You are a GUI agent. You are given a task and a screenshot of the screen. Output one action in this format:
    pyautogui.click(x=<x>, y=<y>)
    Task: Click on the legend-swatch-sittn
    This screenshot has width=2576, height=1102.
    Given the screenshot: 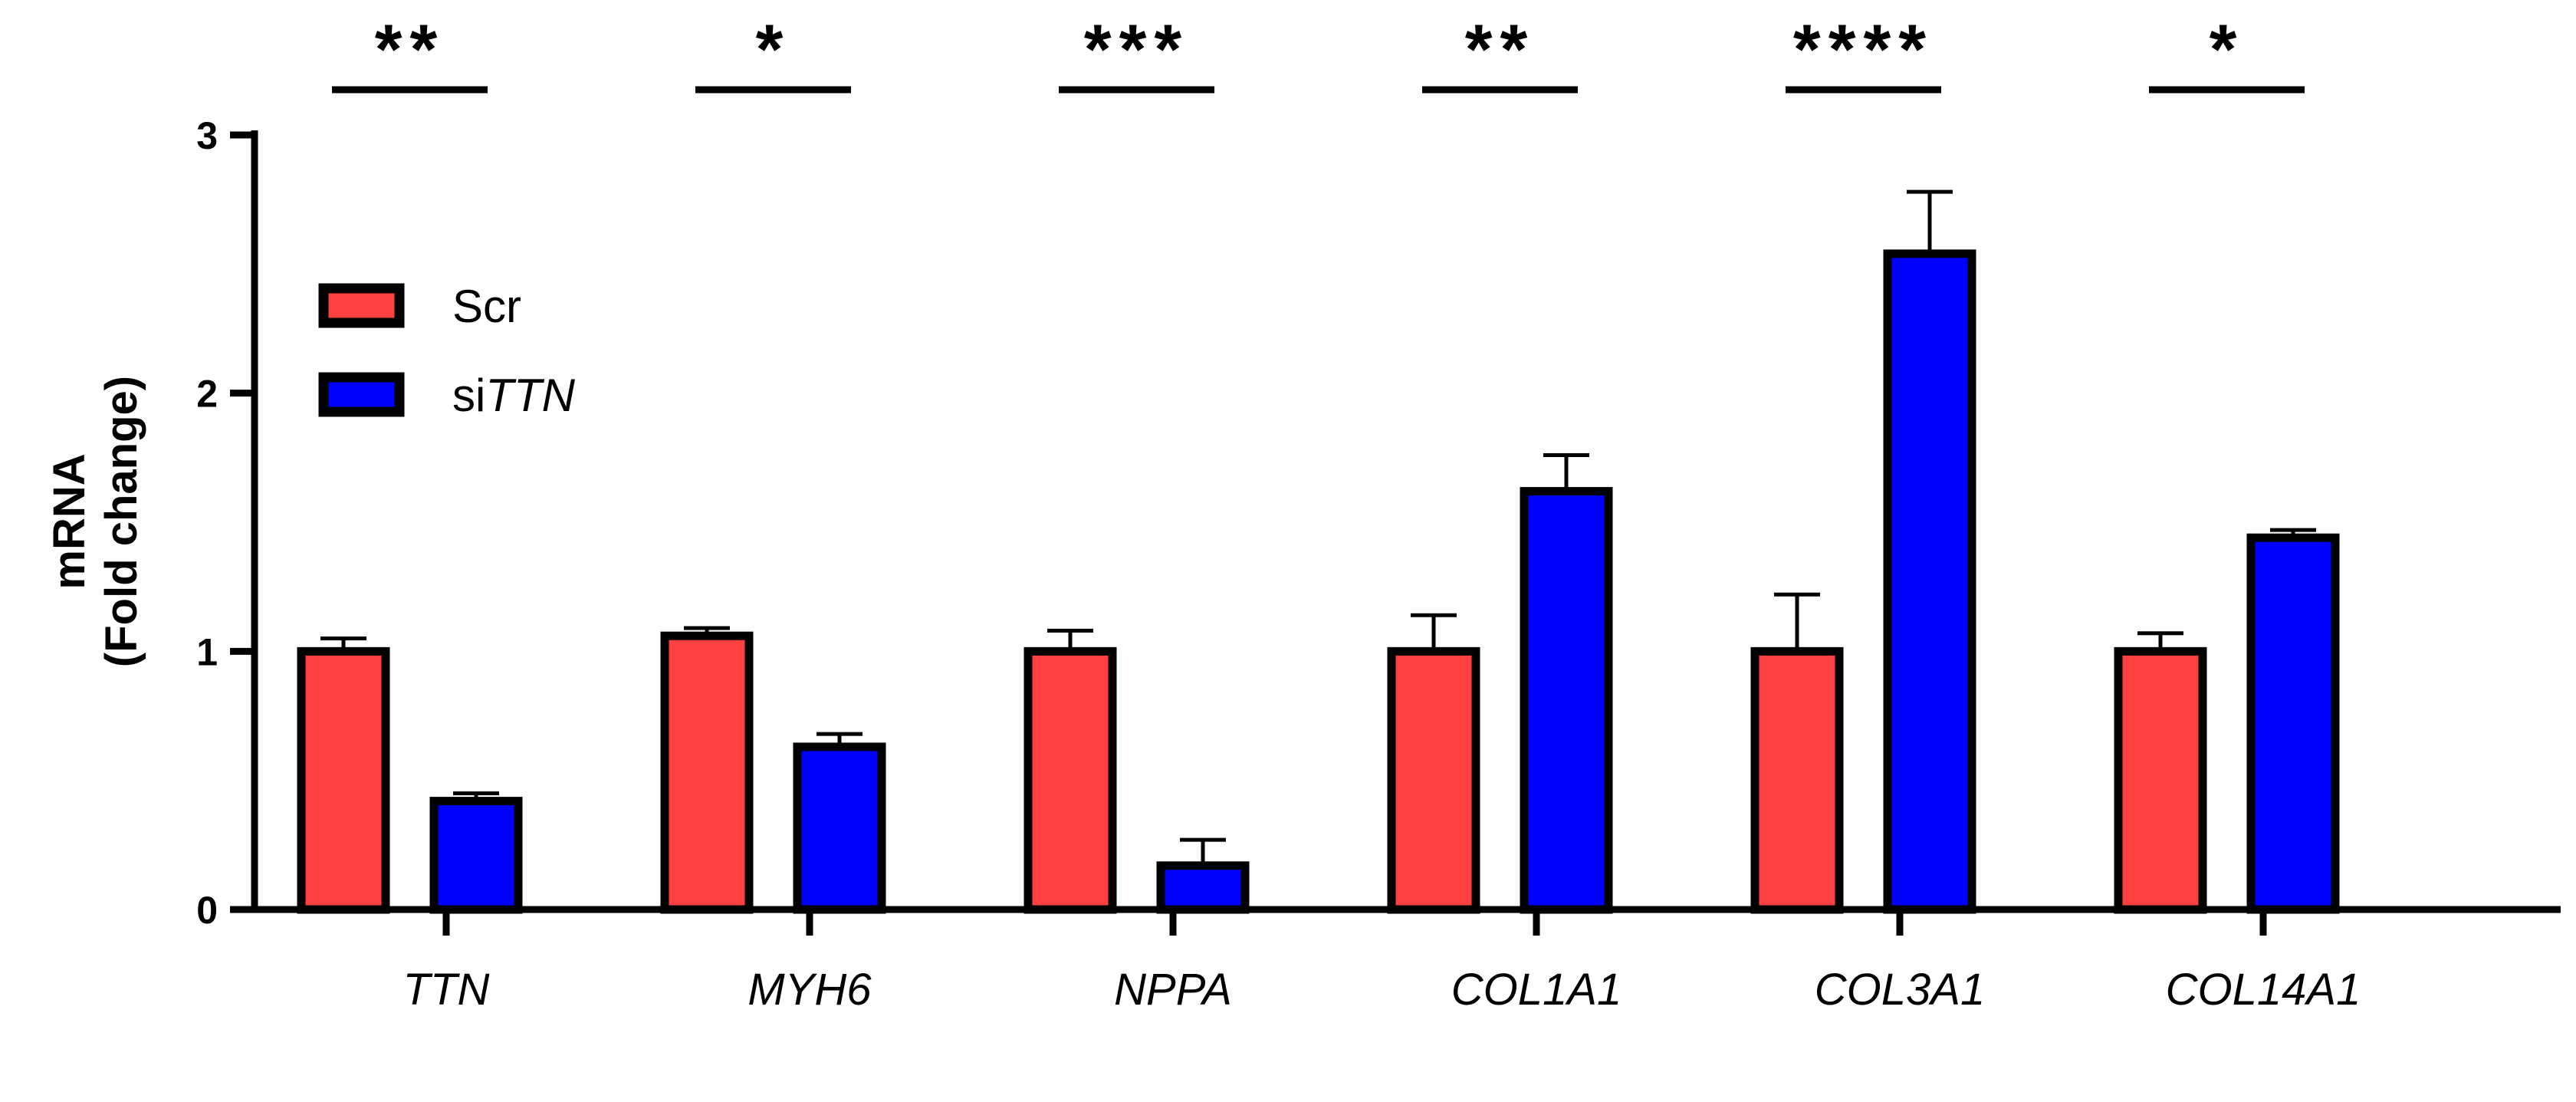 What is the action you would take?
    pyautogui.click(x=362, y=394)
    